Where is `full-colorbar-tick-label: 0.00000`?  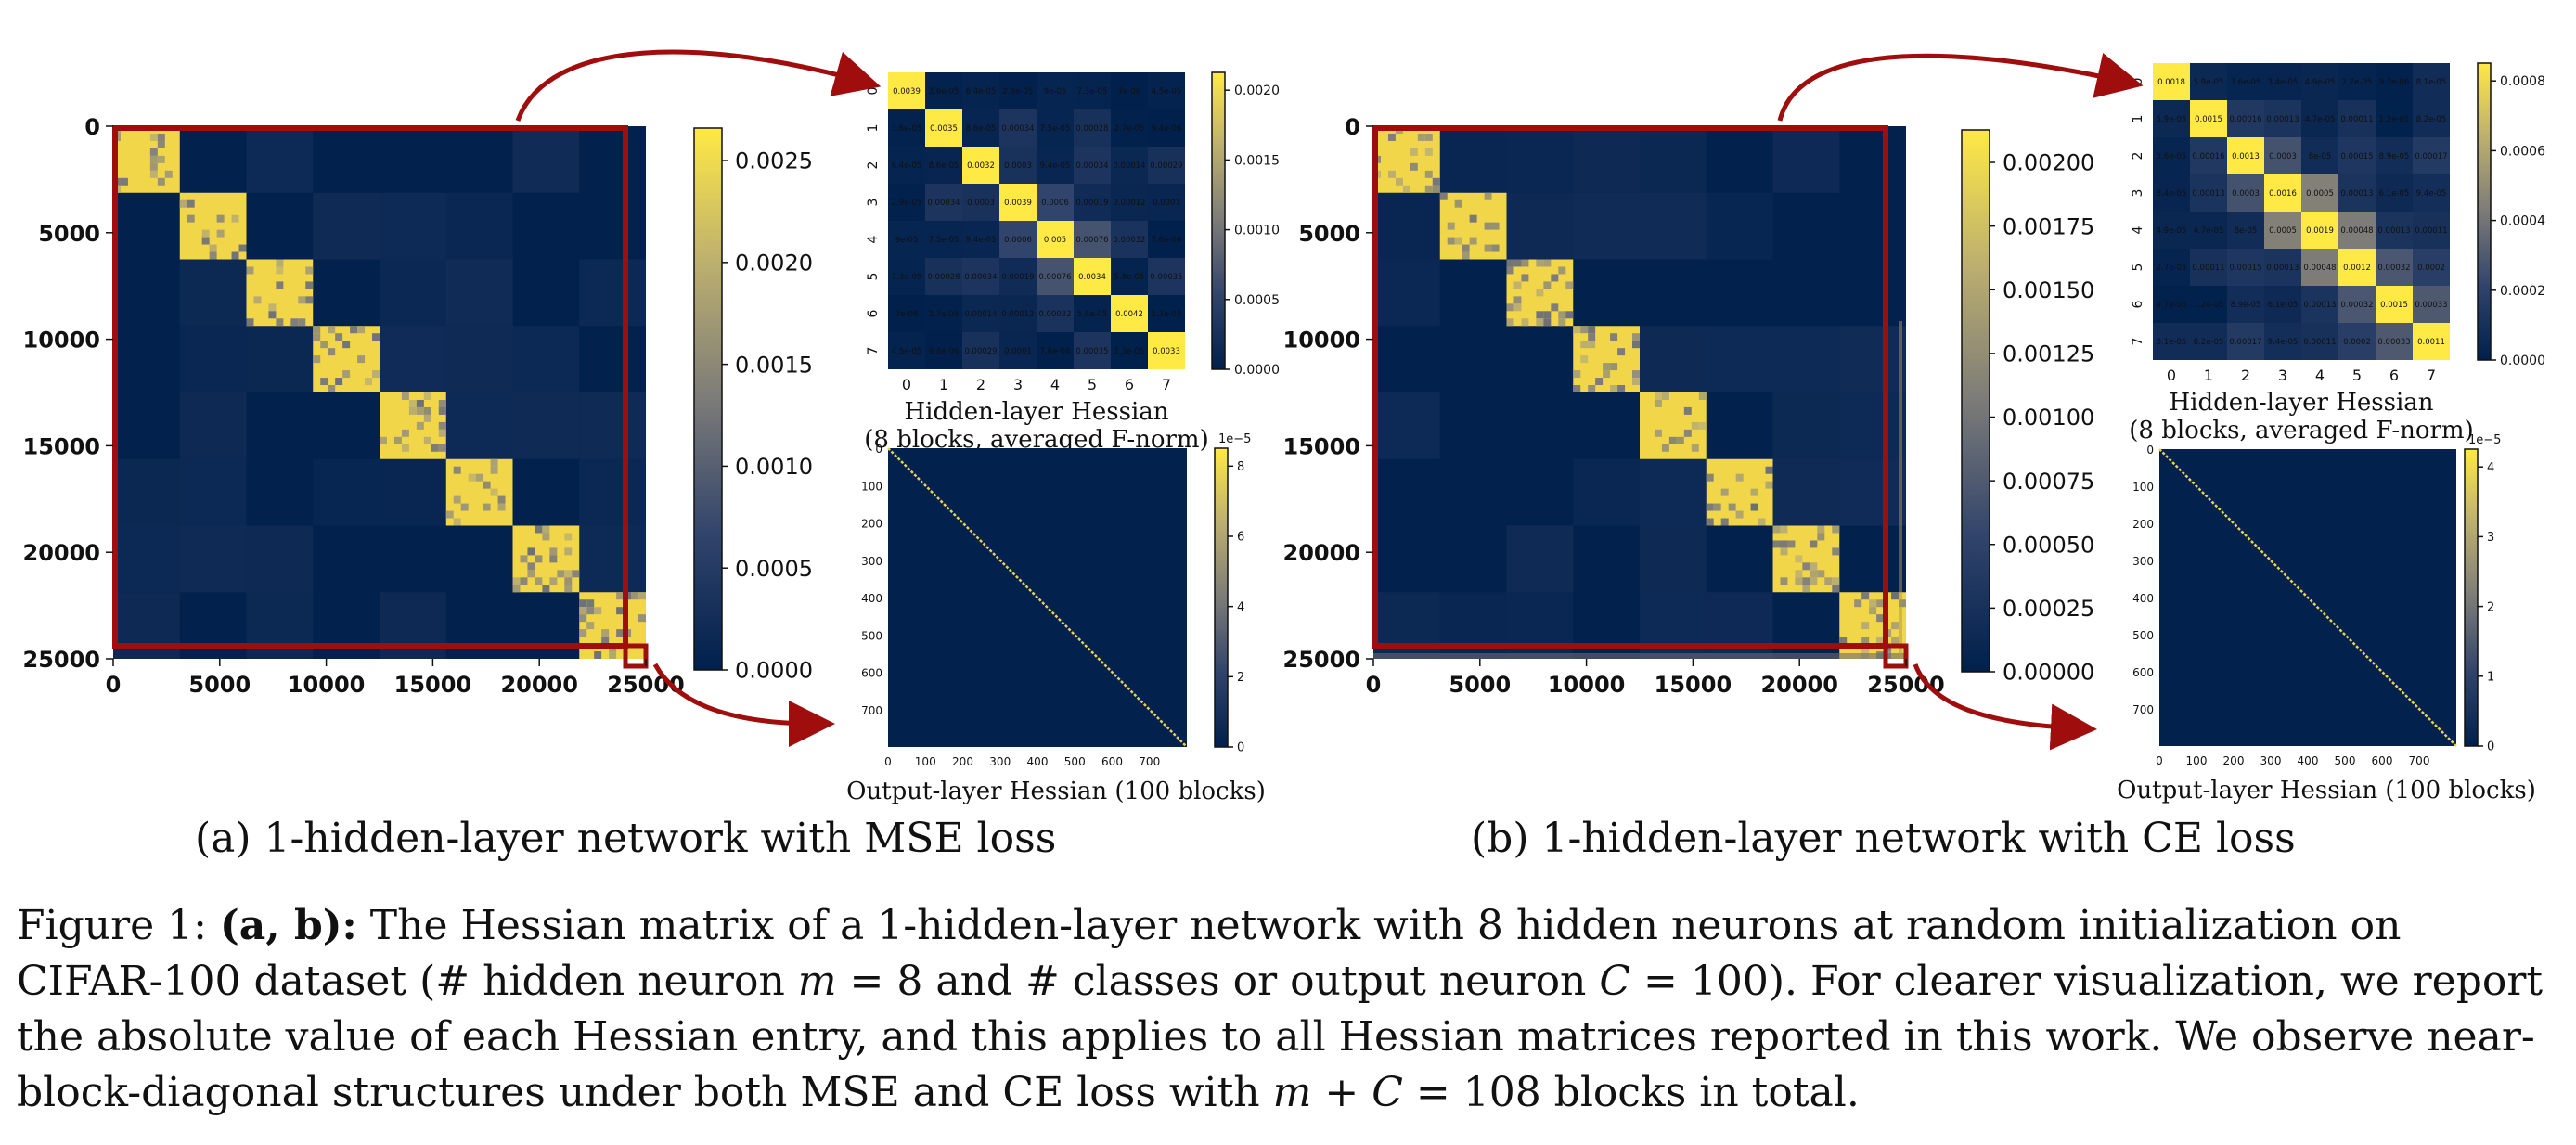 full-colorbar-tick-label: 0.00000 is located at coordinates (2048, 673).